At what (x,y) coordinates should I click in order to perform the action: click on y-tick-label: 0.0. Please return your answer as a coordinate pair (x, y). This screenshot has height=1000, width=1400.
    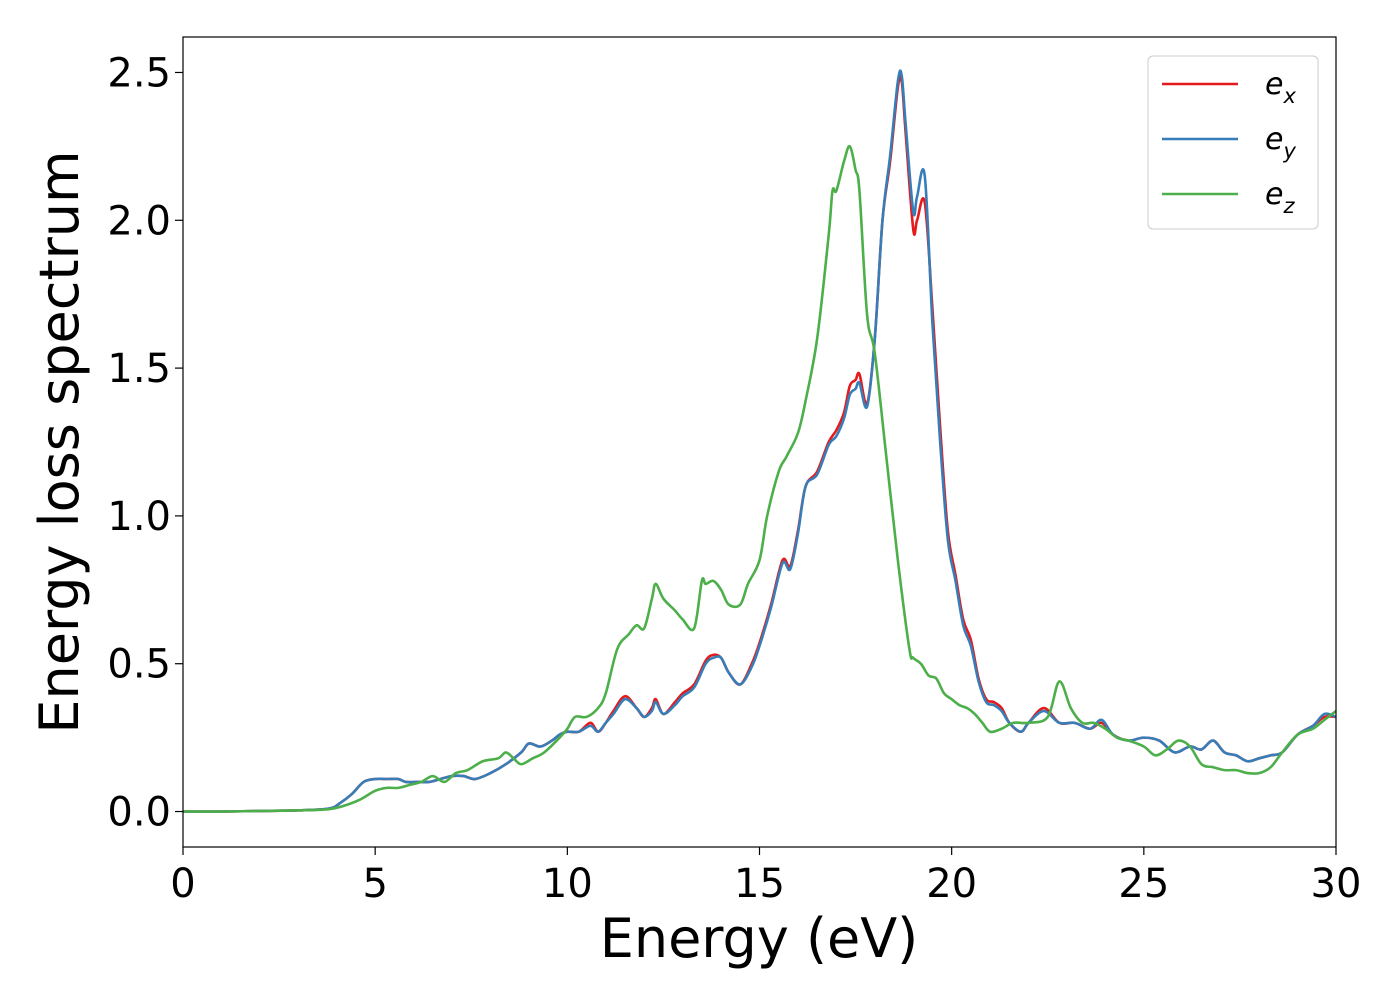
    Looking at the image, I should click on (139, 813).